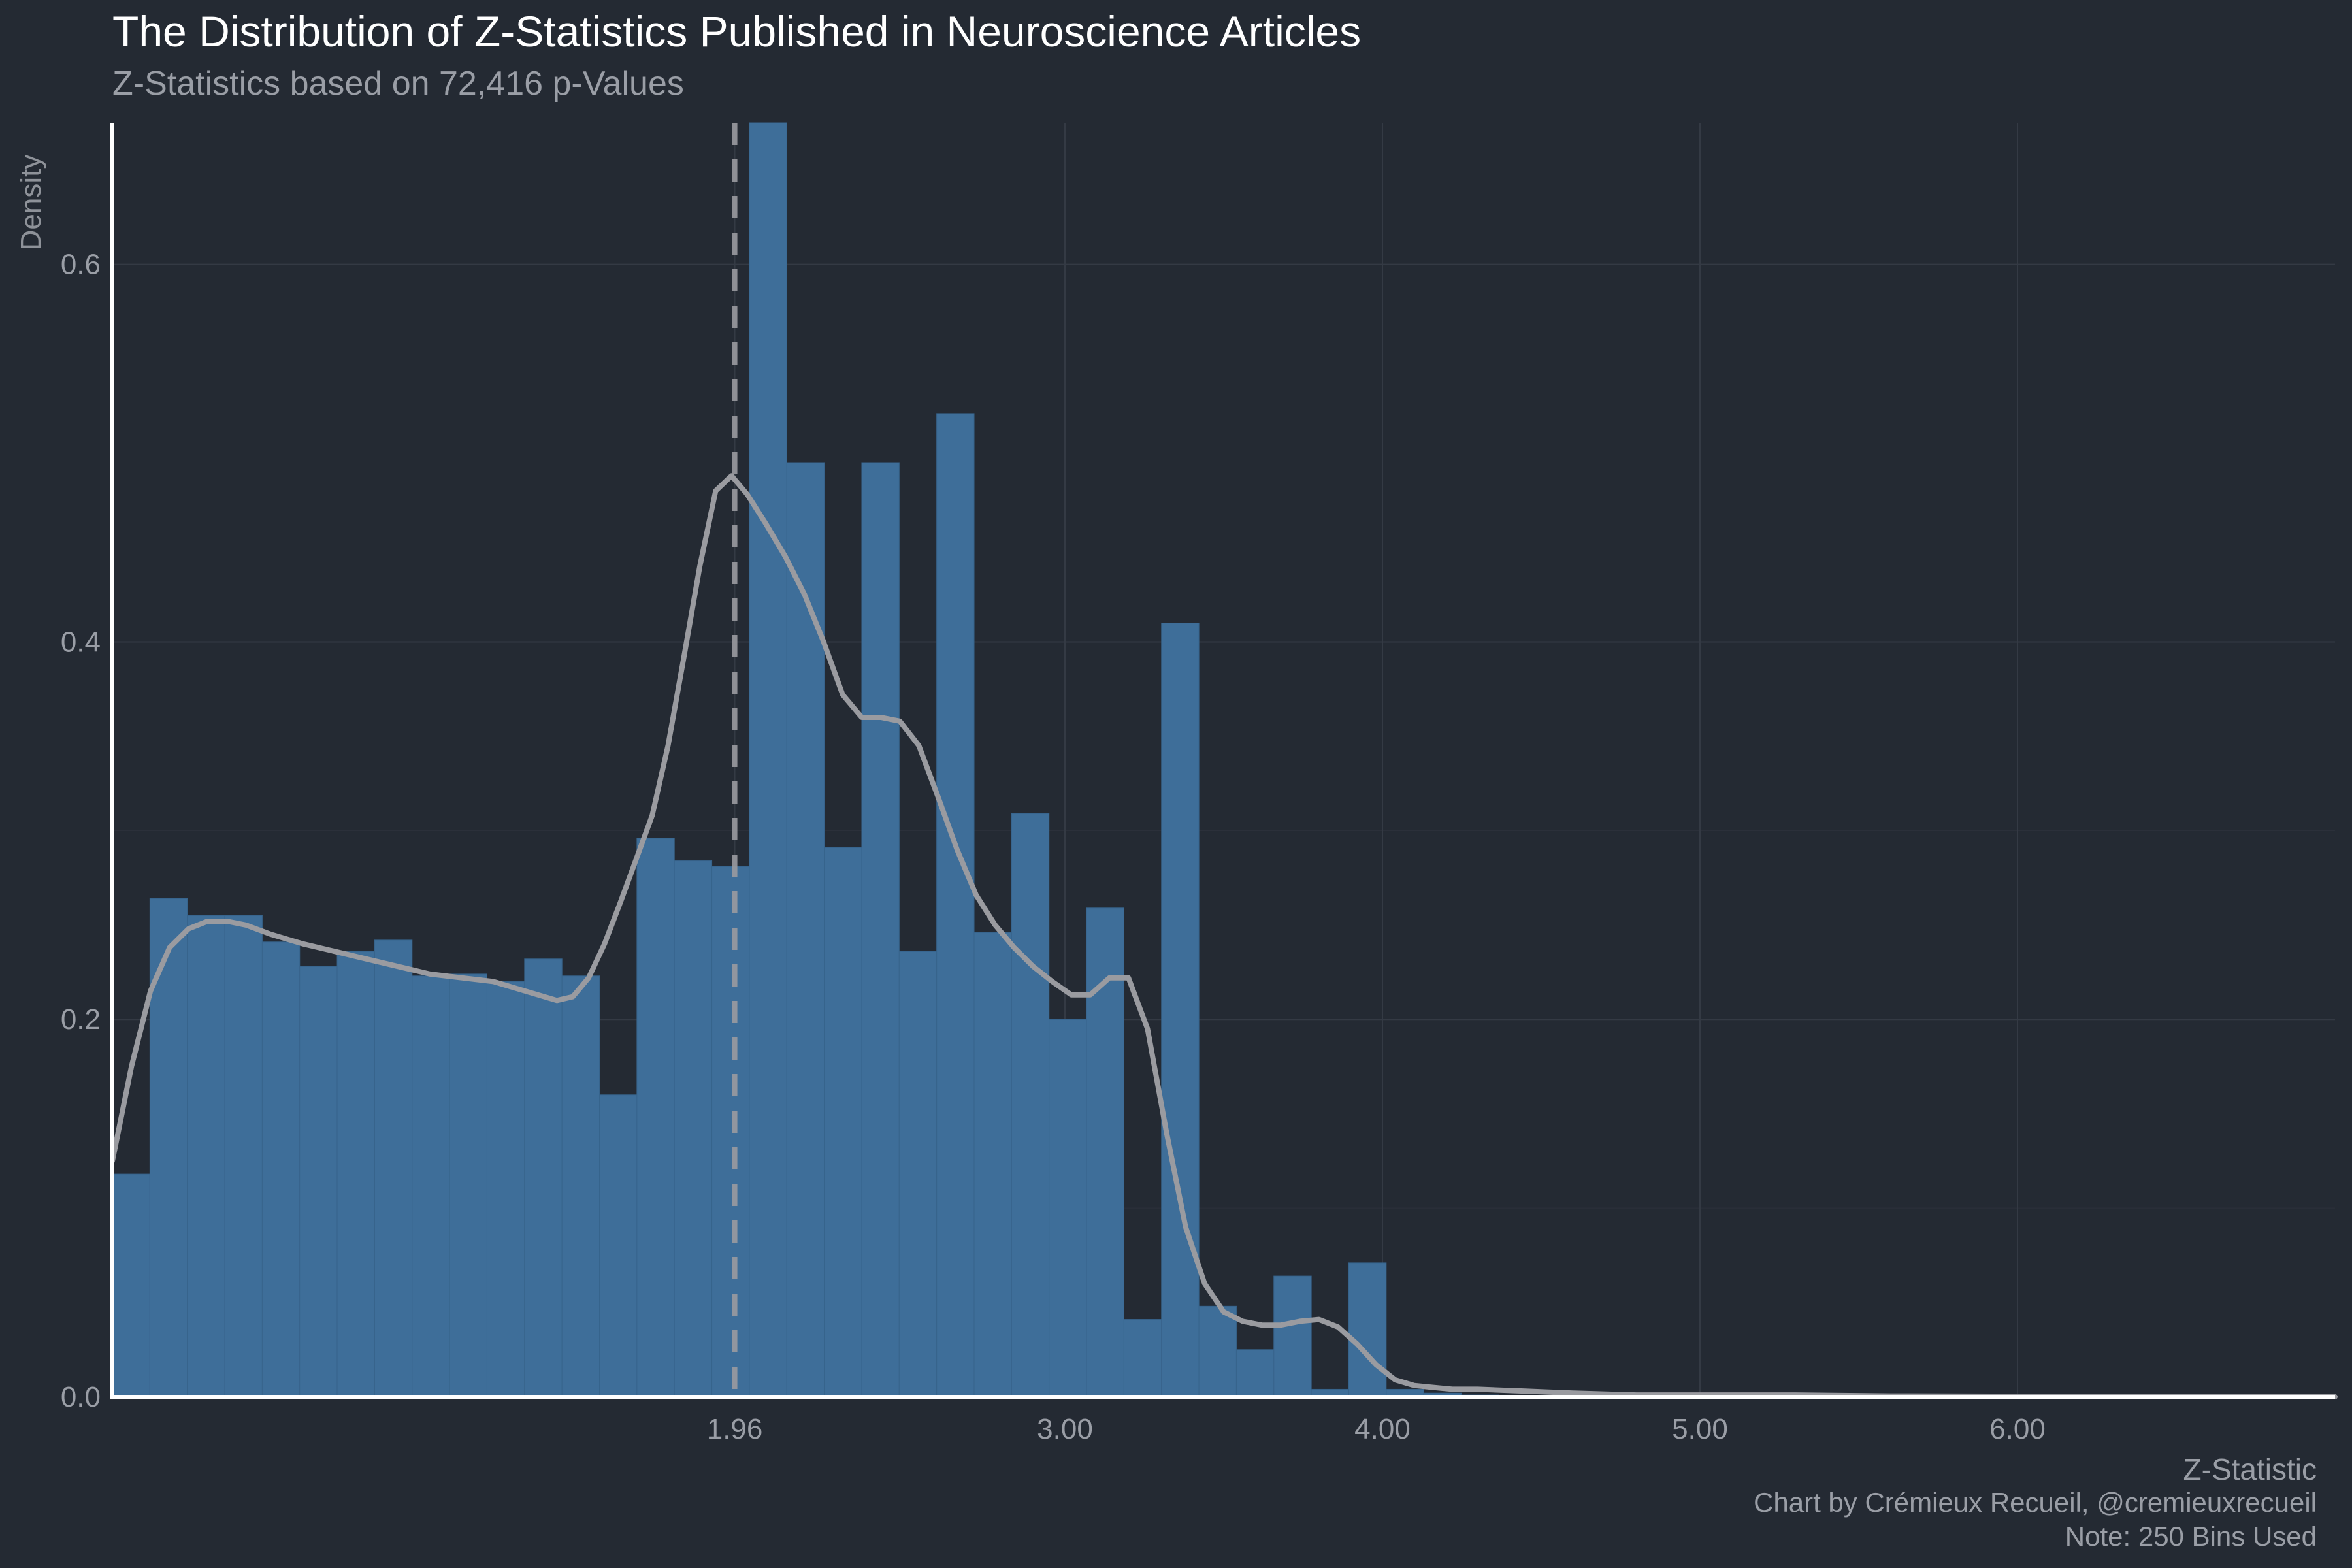  What do you see at coordinates (2191, 1536) in the screenshot?
I see `caption-note: Note: 250 Bins Used` at bounding box center [2191, 1536].